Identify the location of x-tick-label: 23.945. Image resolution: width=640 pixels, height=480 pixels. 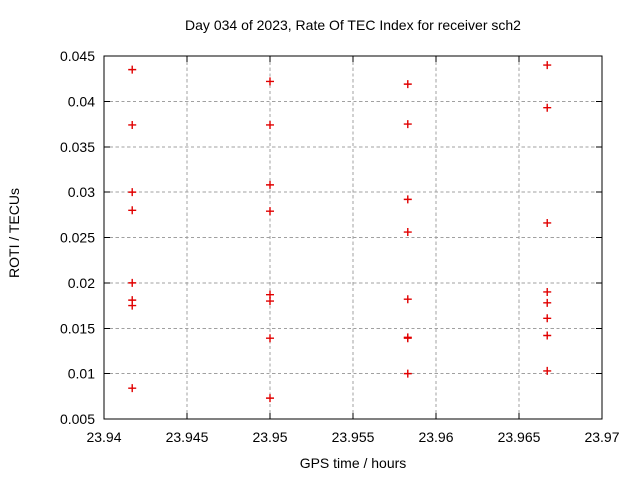
(187, 437).